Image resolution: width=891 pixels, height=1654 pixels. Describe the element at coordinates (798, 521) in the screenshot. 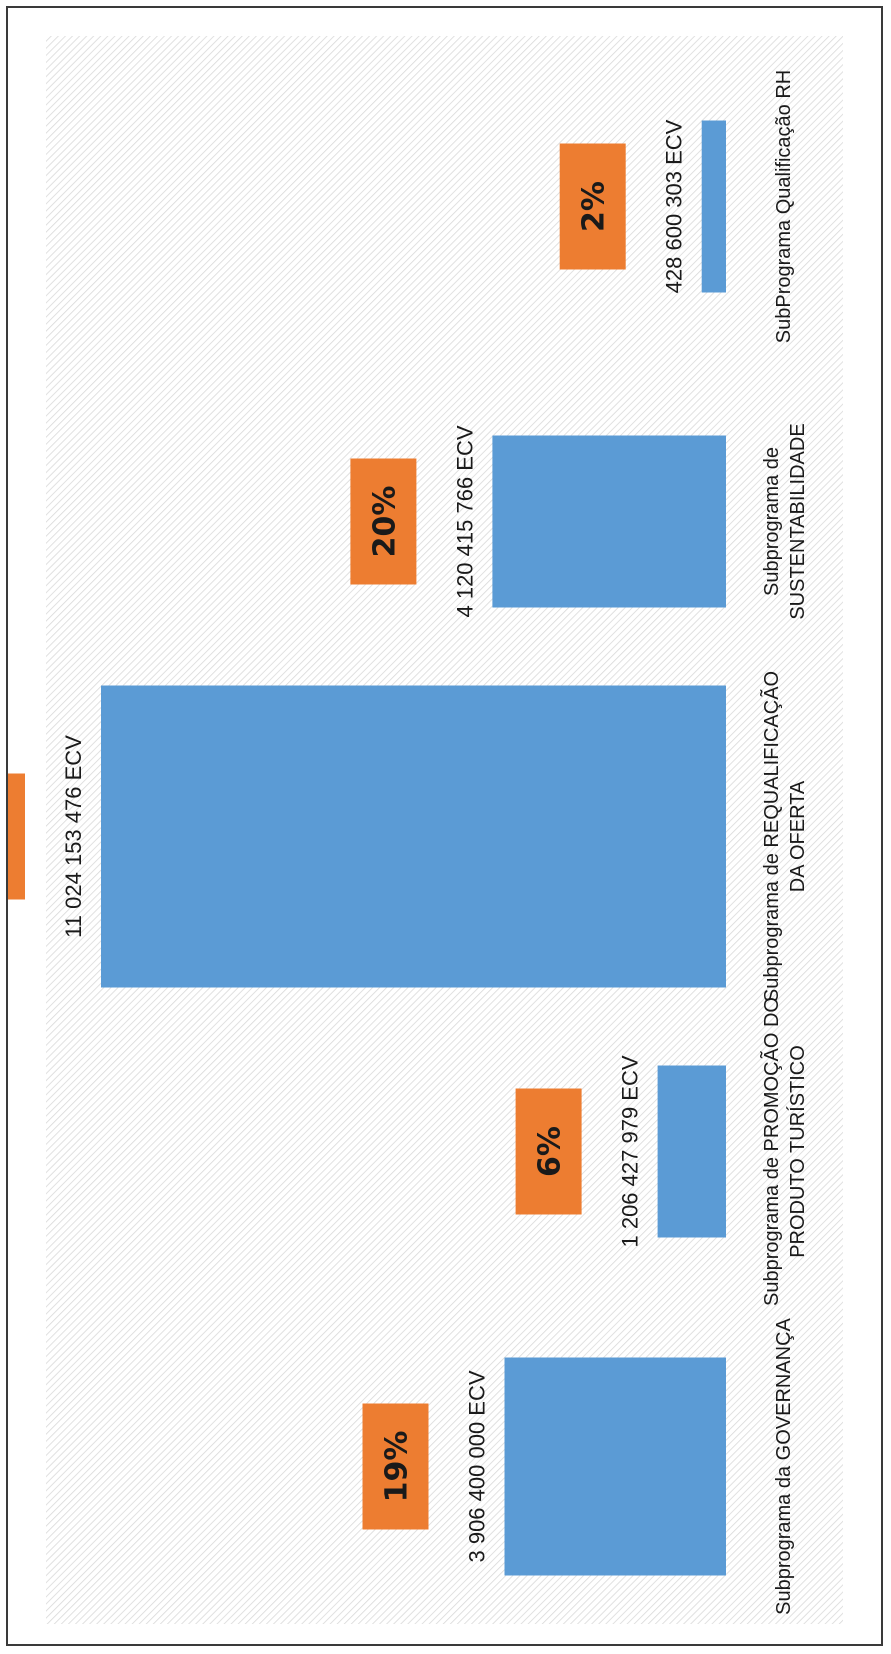

I see `category-label-3-1: SUSTENTABILIDADE` at that location.